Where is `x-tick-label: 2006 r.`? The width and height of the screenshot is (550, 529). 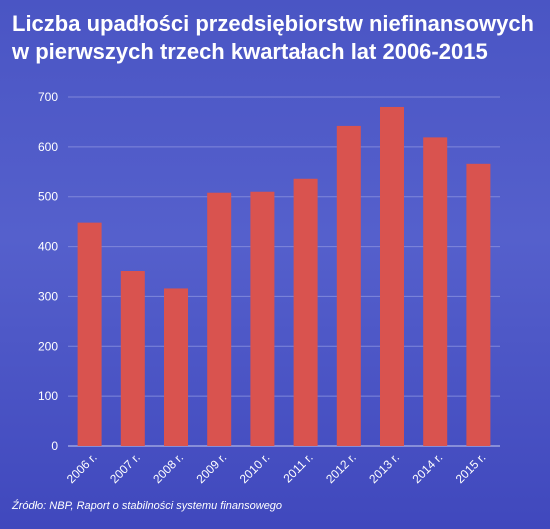
x-tick-label: 2006 r. is located at coordinates (82, 468).